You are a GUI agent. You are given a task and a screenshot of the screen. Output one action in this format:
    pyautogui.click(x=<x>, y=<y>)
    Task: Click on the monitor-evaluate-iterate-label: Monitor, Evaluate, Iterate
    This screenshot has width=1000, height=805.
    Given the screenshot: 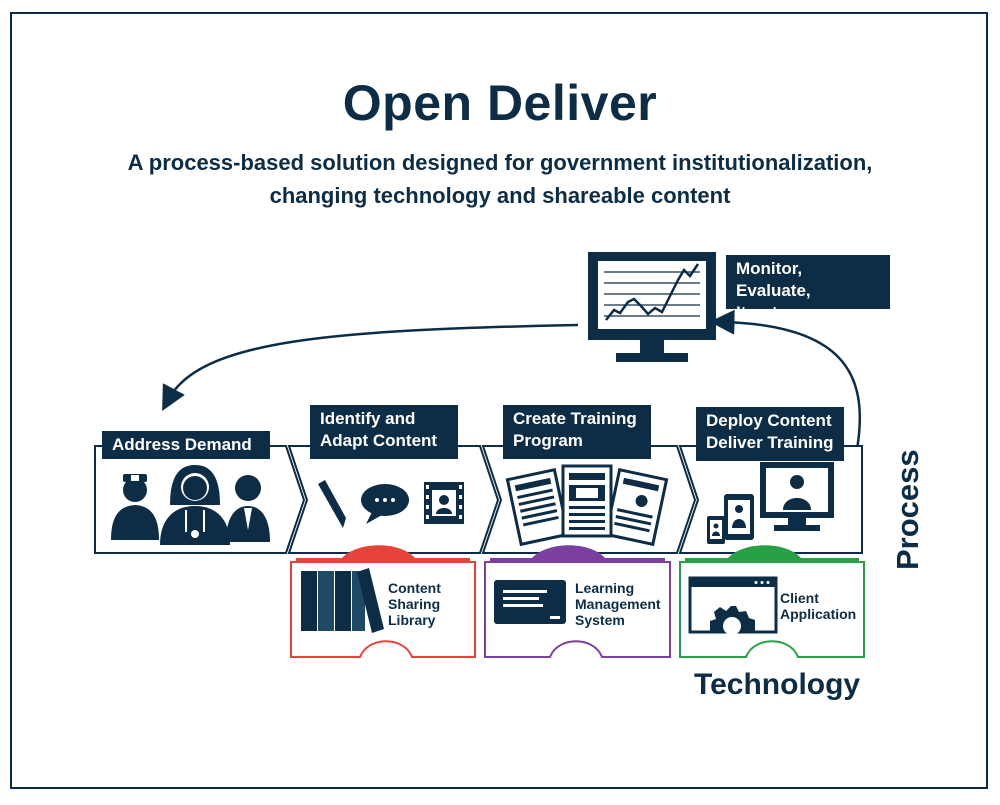 What is the action you would take?
    pyautogui.click(x=808, y=288)
    